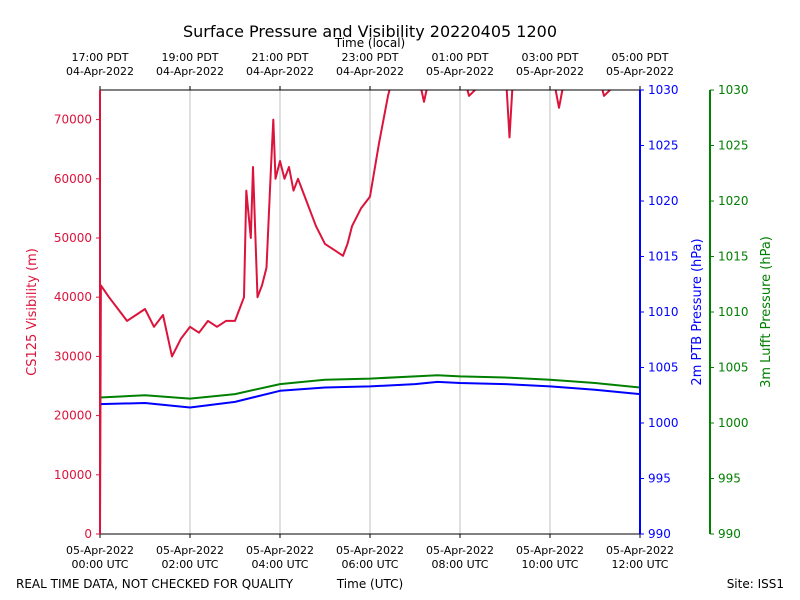 This screenshot has height=600, width=800. What do you see at coordinates (100, 557) in the screenshot?
I see `x-tick-label: 05-Apr-2022 00:00 UTC` at bounding box center [100, 557].